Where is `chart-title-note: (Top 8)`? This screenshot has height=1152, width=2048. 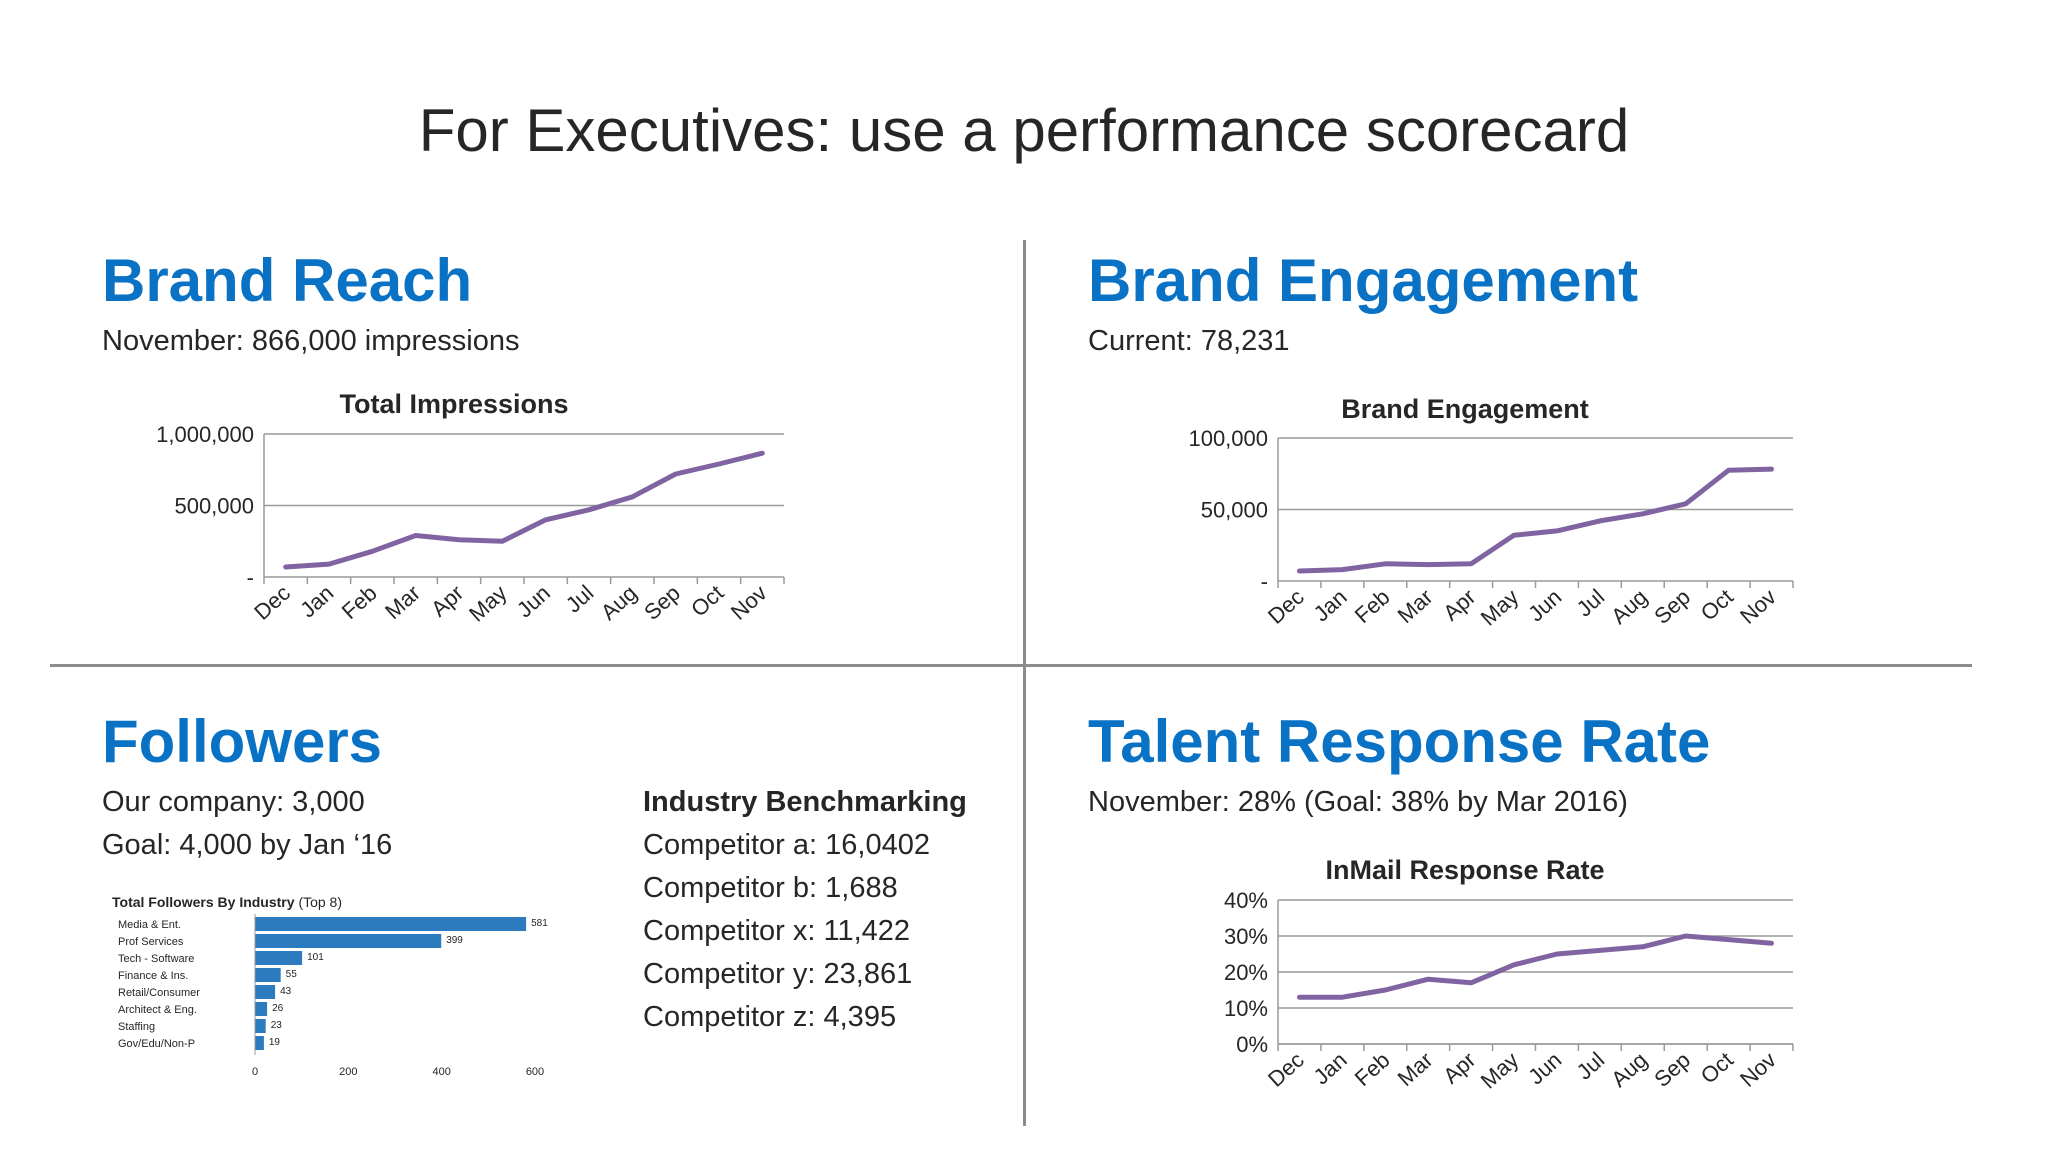 chart-title-note: (Top 8) is located at coordinates (320, 902).